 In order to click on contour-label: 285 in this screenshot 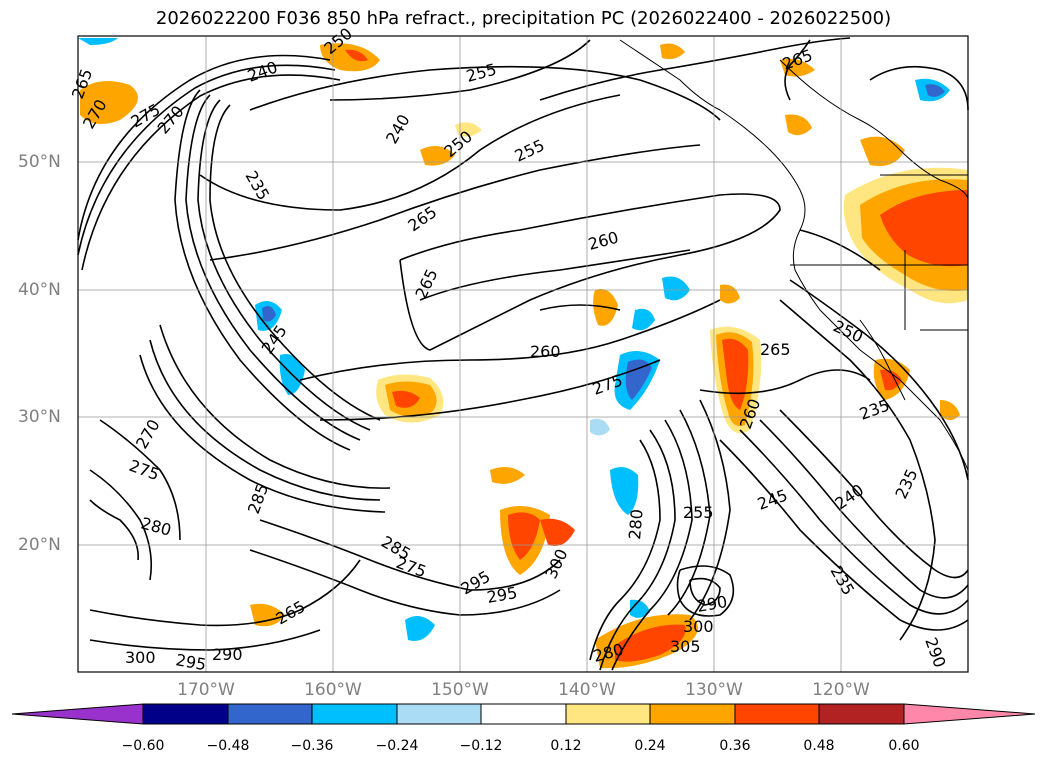, I will do `click(258, 498)`.